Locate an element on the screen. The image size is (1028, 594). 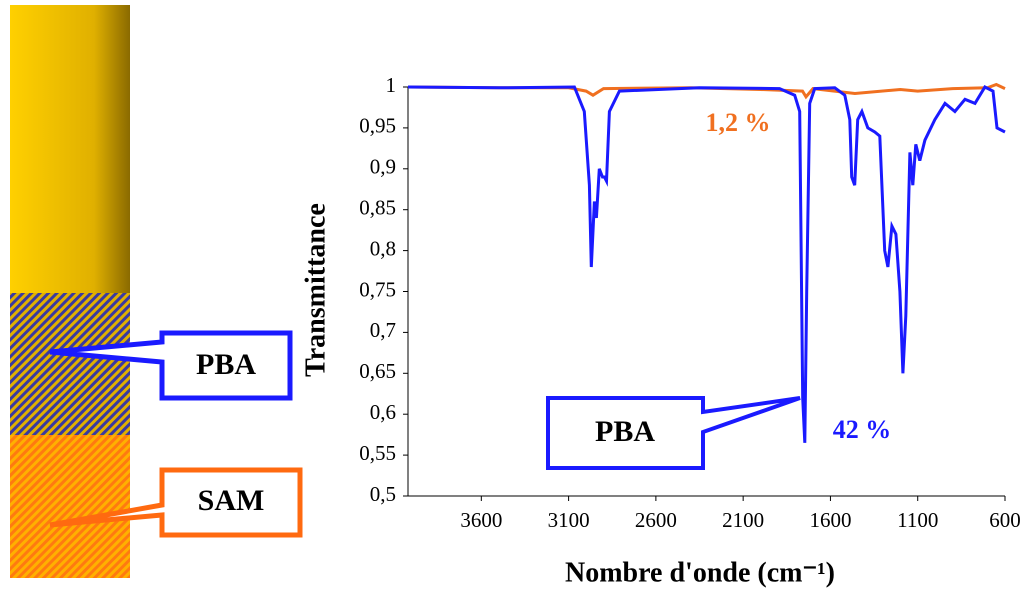
y-axis-title: Transmittance is located at coordinates (315, 290).